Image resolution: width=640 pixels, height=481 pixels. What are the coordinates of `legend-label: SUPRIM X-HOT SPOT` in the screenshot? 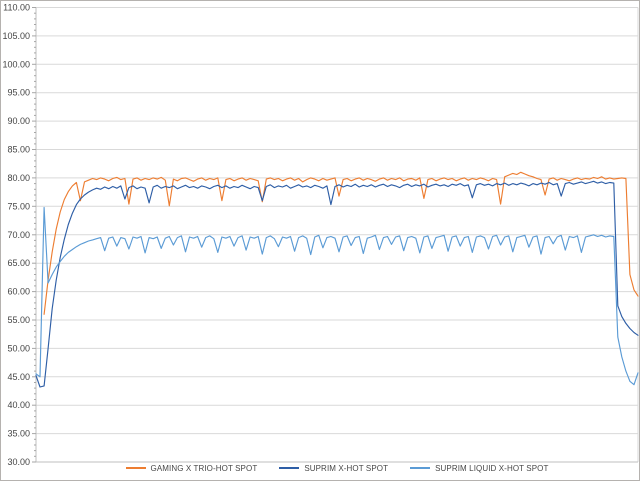 It's located at (346, 468).